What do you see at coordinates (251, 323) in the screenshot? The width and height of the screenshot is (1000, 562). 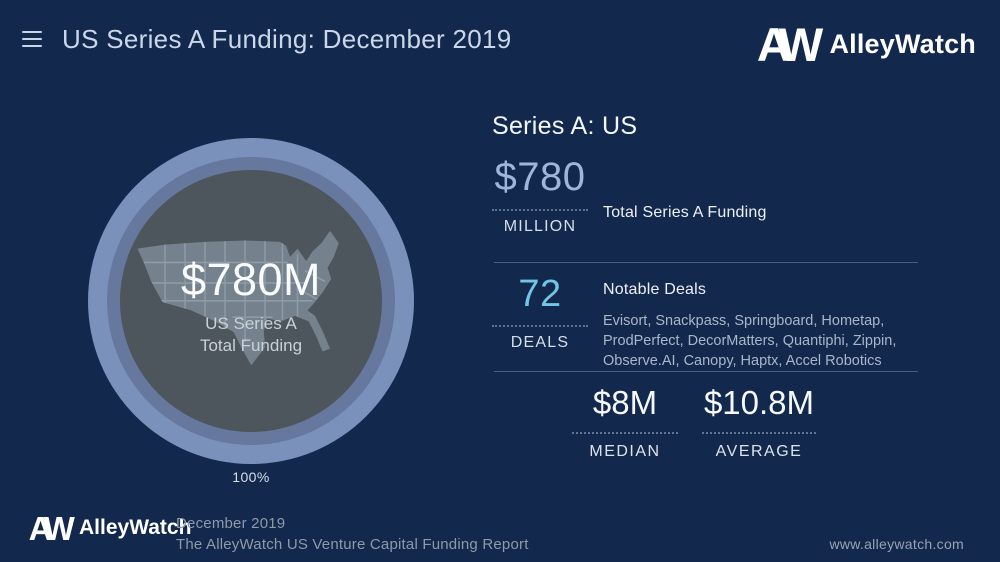 I see `badge-label-line1: US Series A` at bounding box center [251, 323].